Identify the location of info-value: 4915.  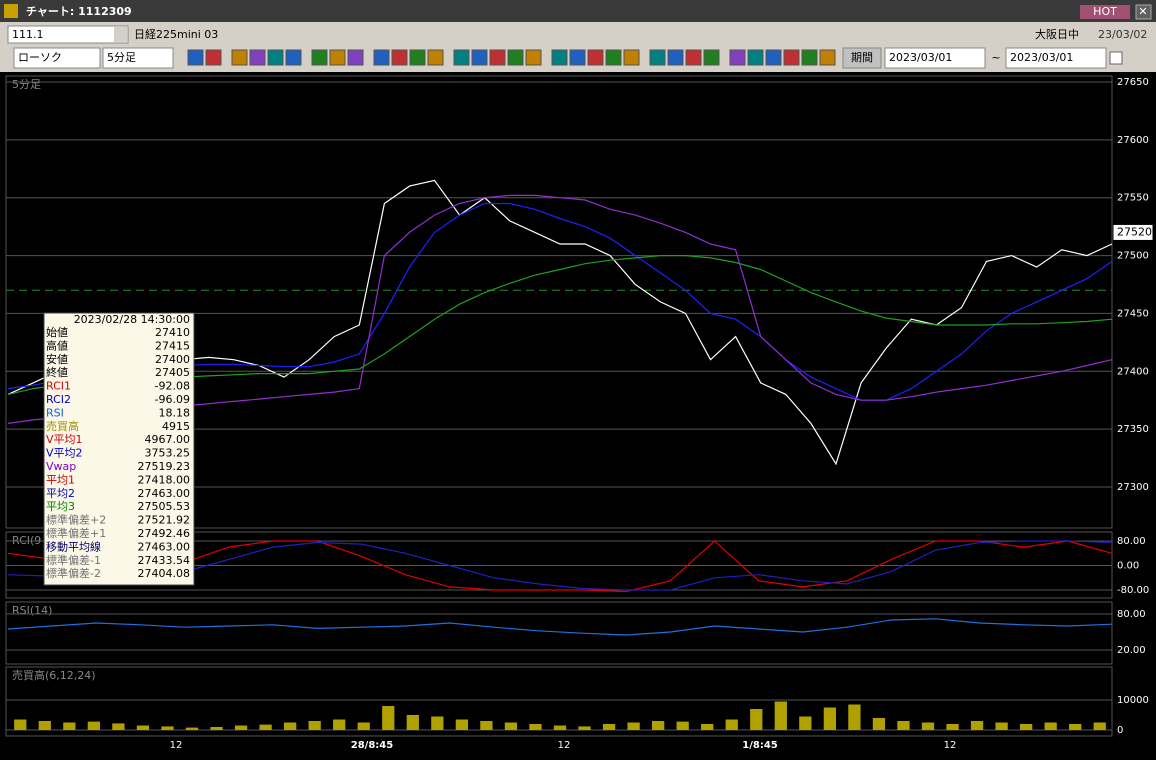
(176, 426).